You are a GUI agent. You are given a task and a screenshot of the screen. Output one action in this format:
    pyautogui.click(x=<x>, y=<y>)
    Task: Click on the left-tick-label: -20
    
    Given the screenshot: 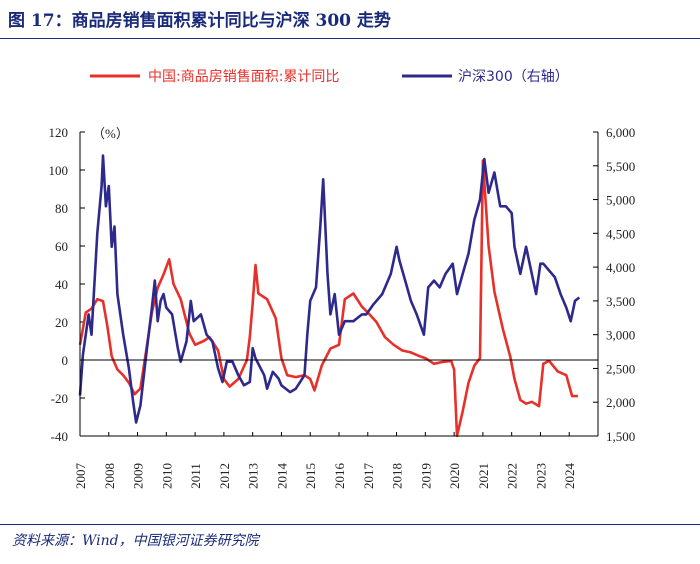 What is the action you would take?
    pyautogui.click(x=59, y=398)
    